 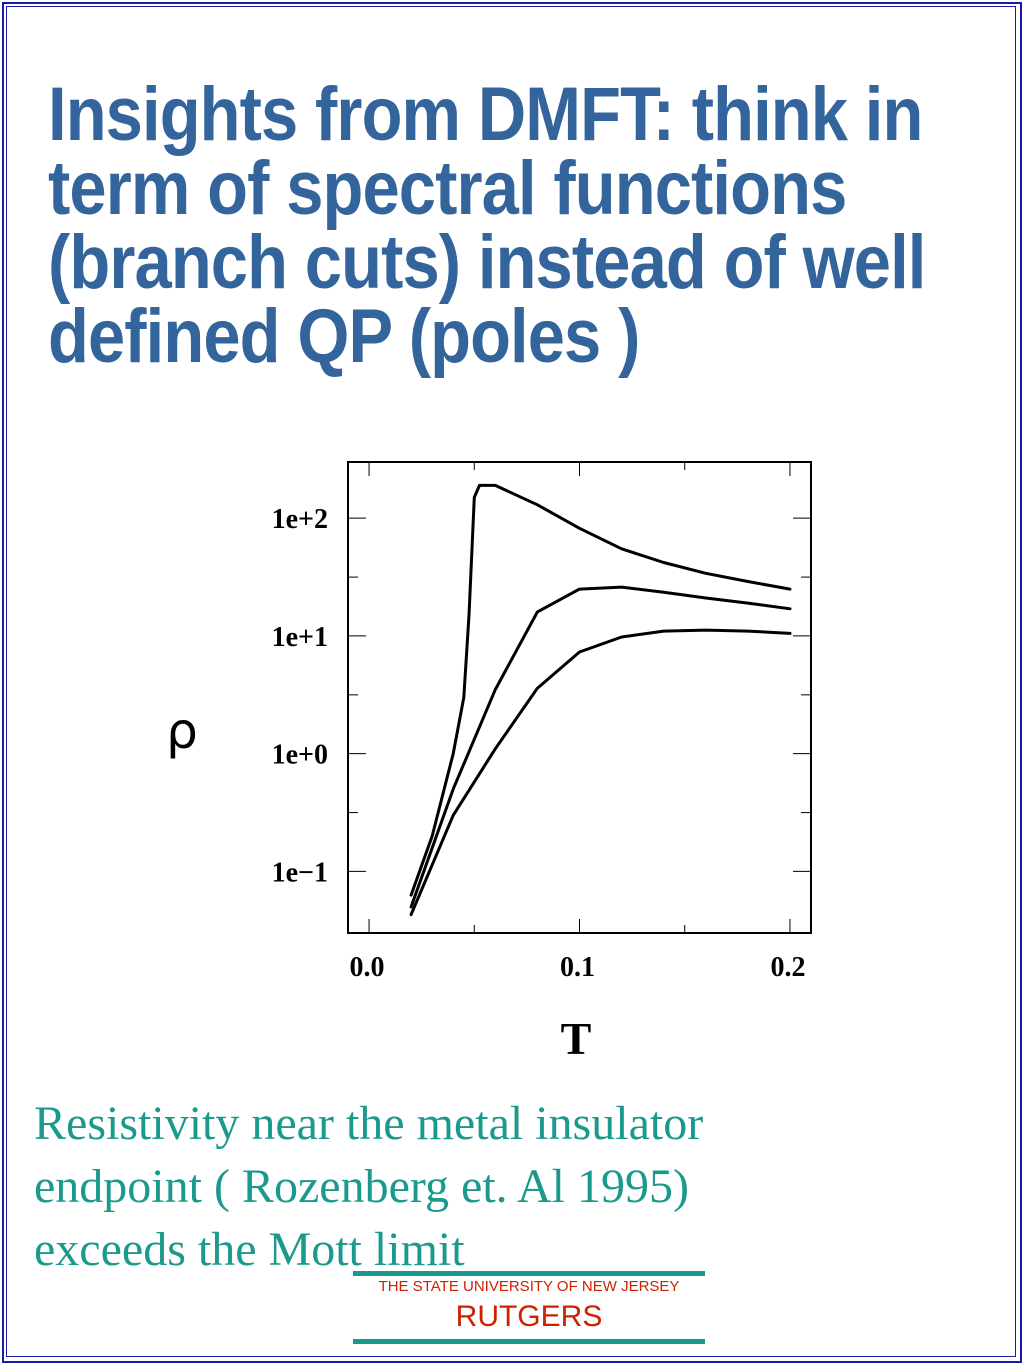 I want to click on footer-bottom-rule, so click(x=529, y=1341).